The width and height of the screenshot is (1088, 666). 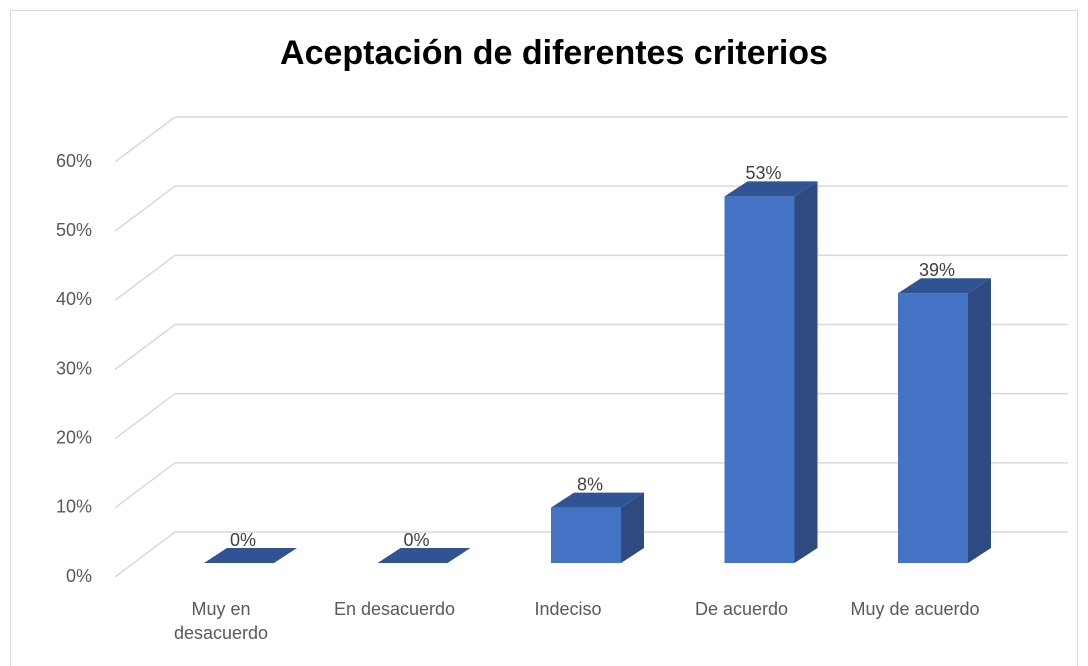 What do you see at coordinates (221, 621) in the screenshot?
I see `x-tick-label: Muy en desacuerdo` at bounding box center [221, 621].